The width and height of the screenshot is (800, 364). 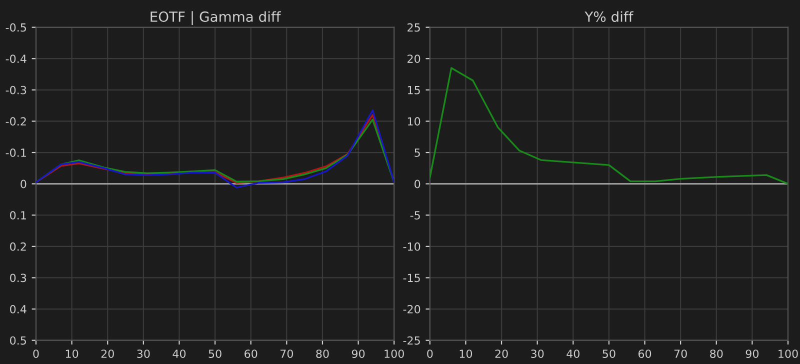 What do you see at coordinates (16, 58) in the screenshot?
I see `y-tick-label: -0.4` at bounding box center [16, 58].